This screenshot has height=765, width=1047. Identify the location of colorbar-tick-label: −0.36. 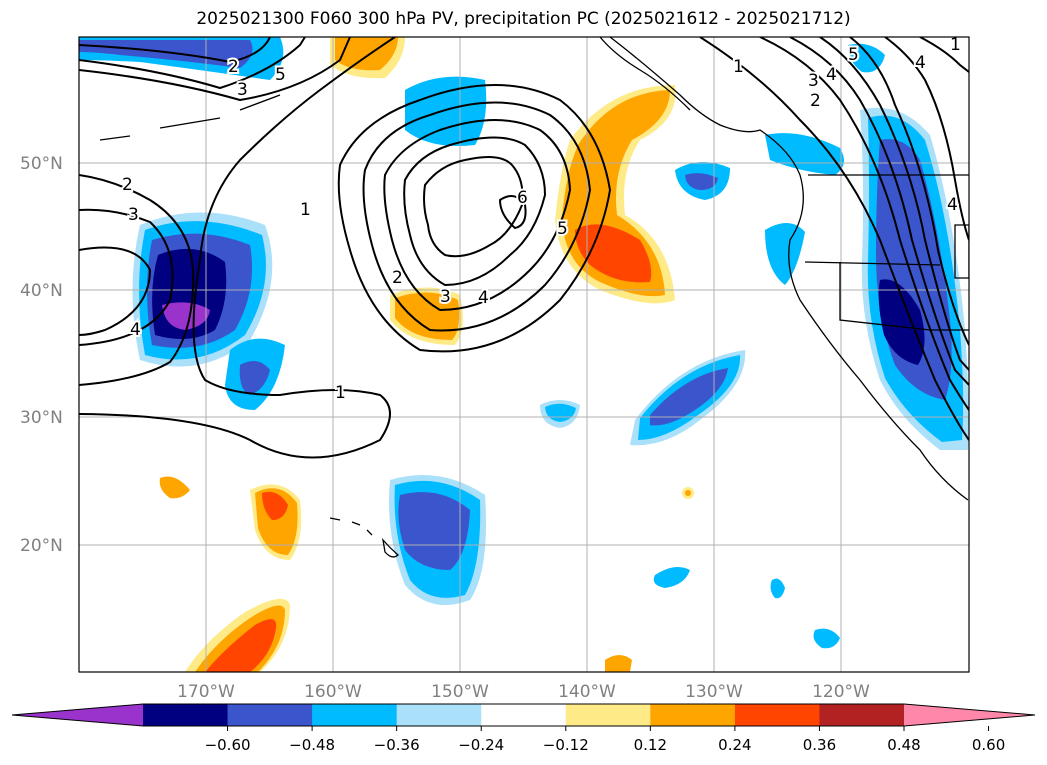
(397, 745).